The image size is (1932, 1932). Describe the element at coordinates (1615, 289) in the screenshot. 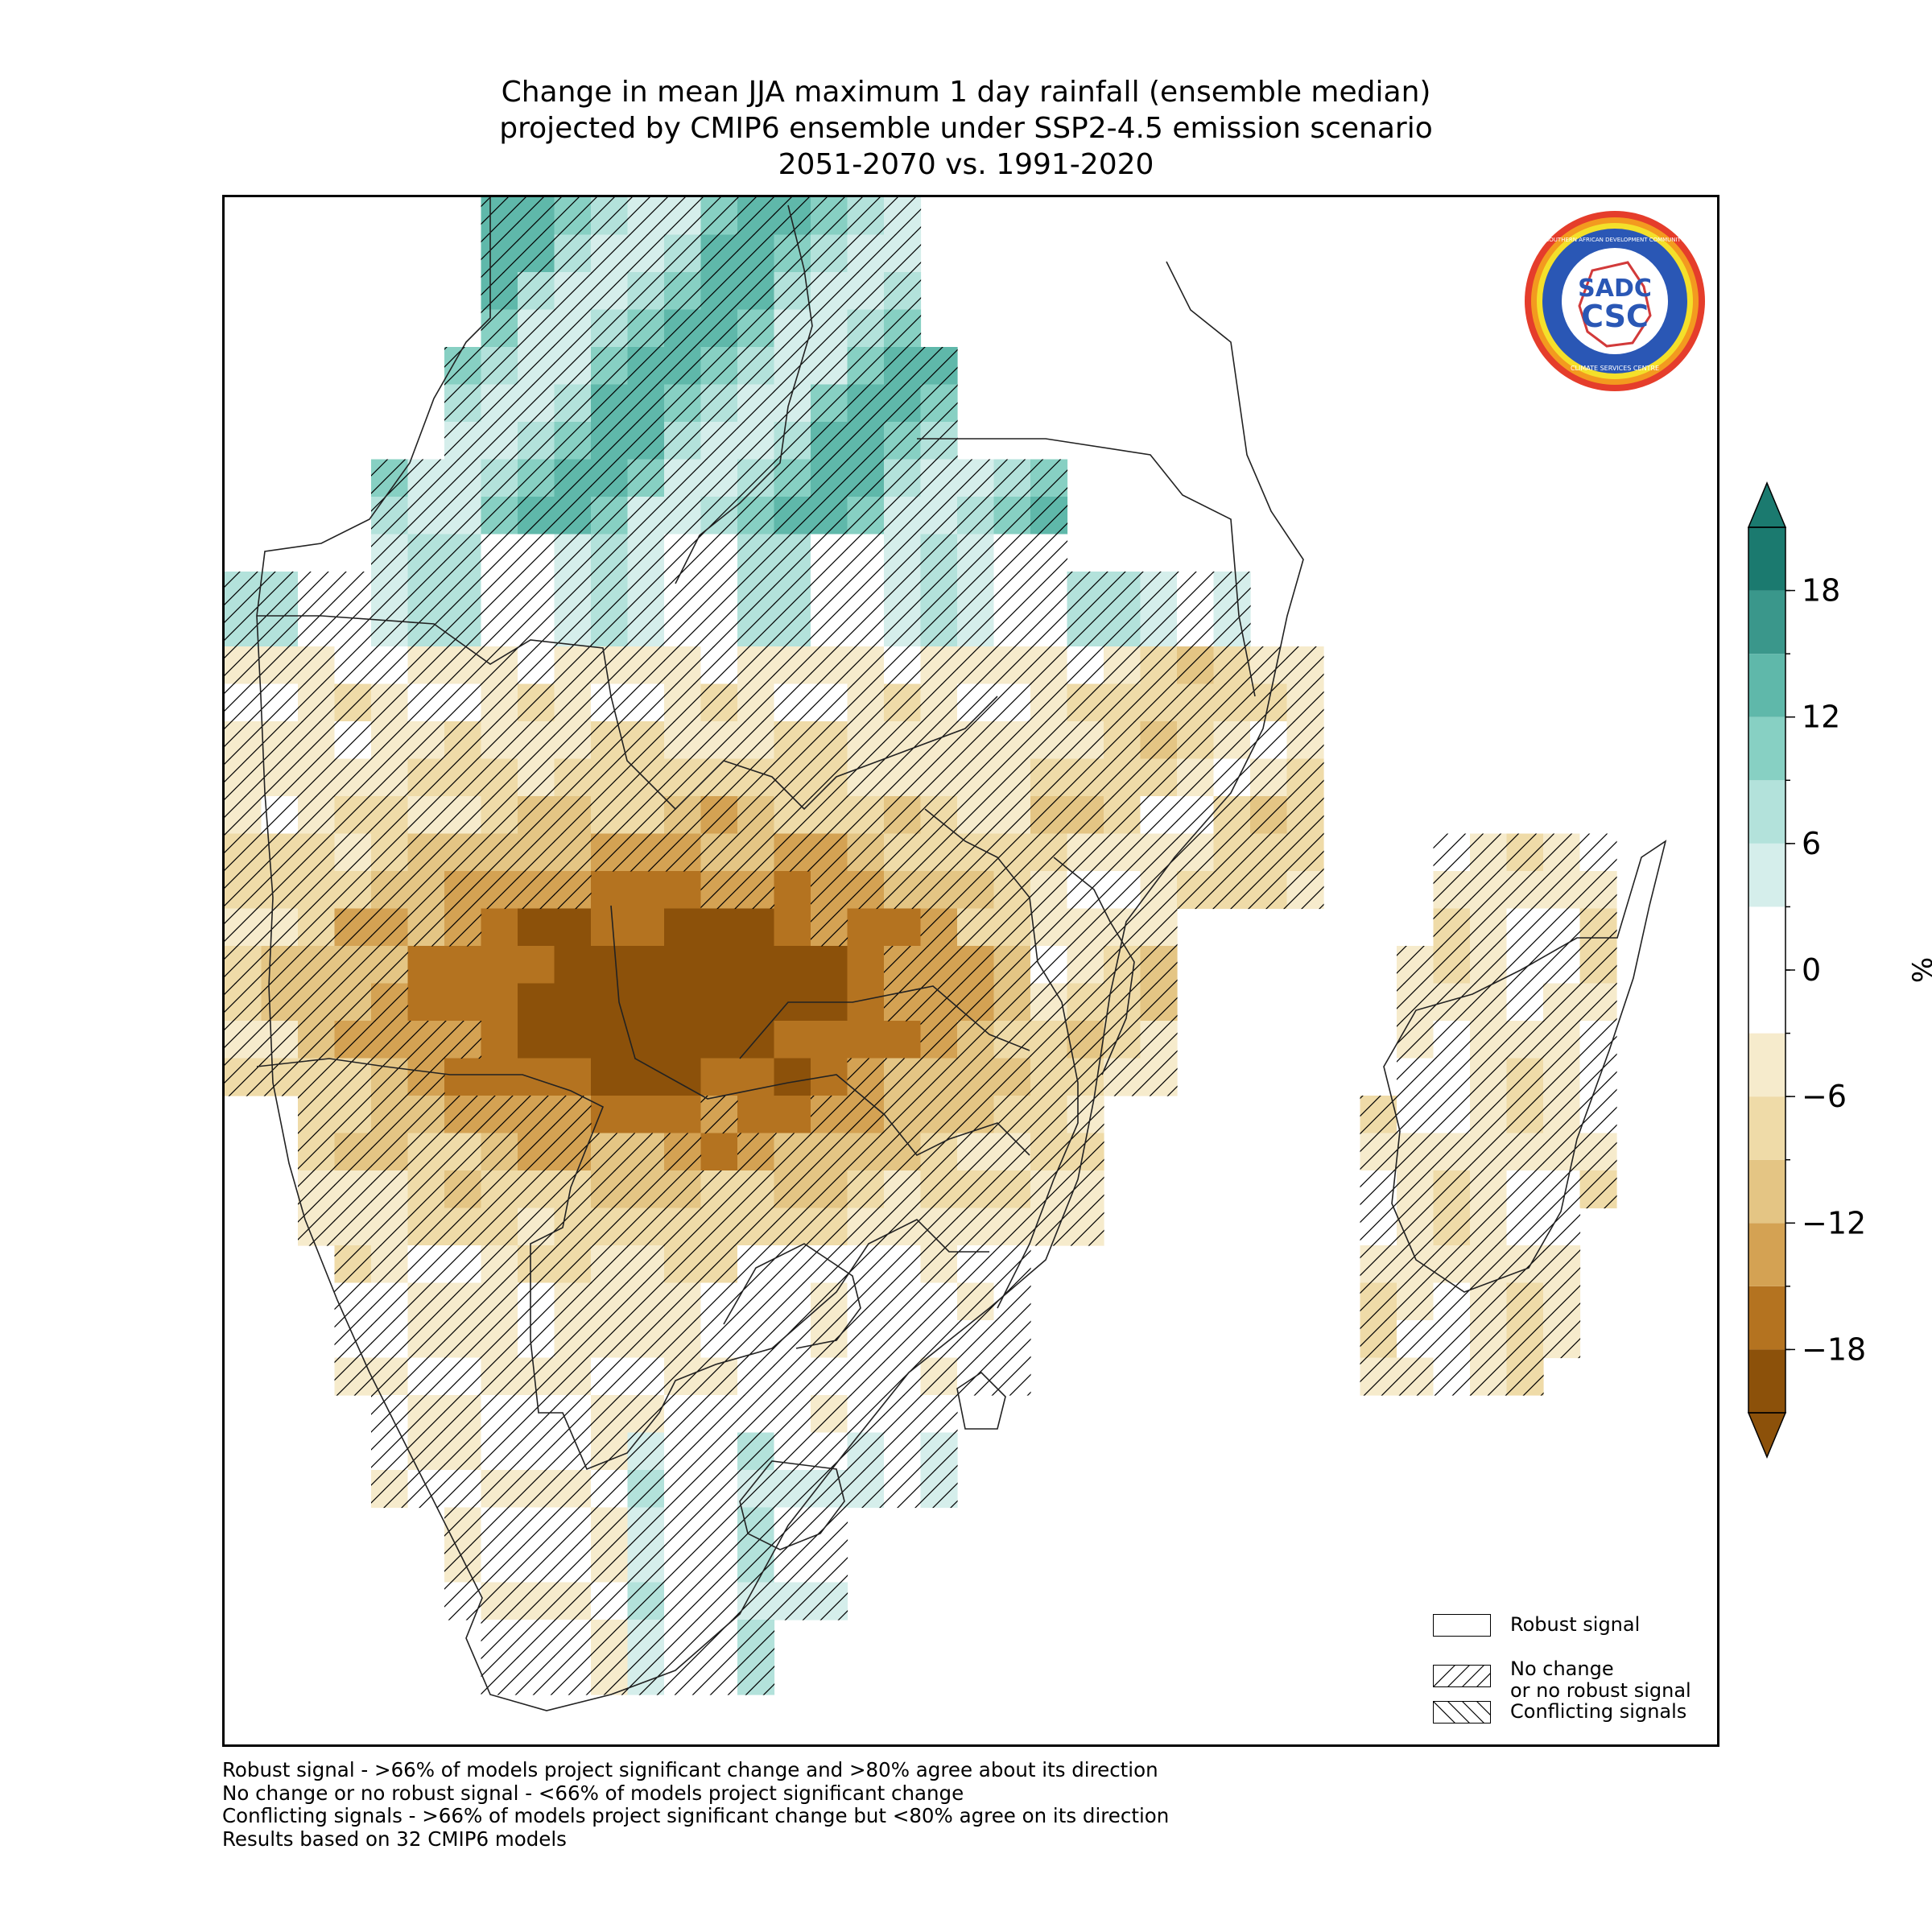

I see `logo-sadc-text: SADC` at that location.